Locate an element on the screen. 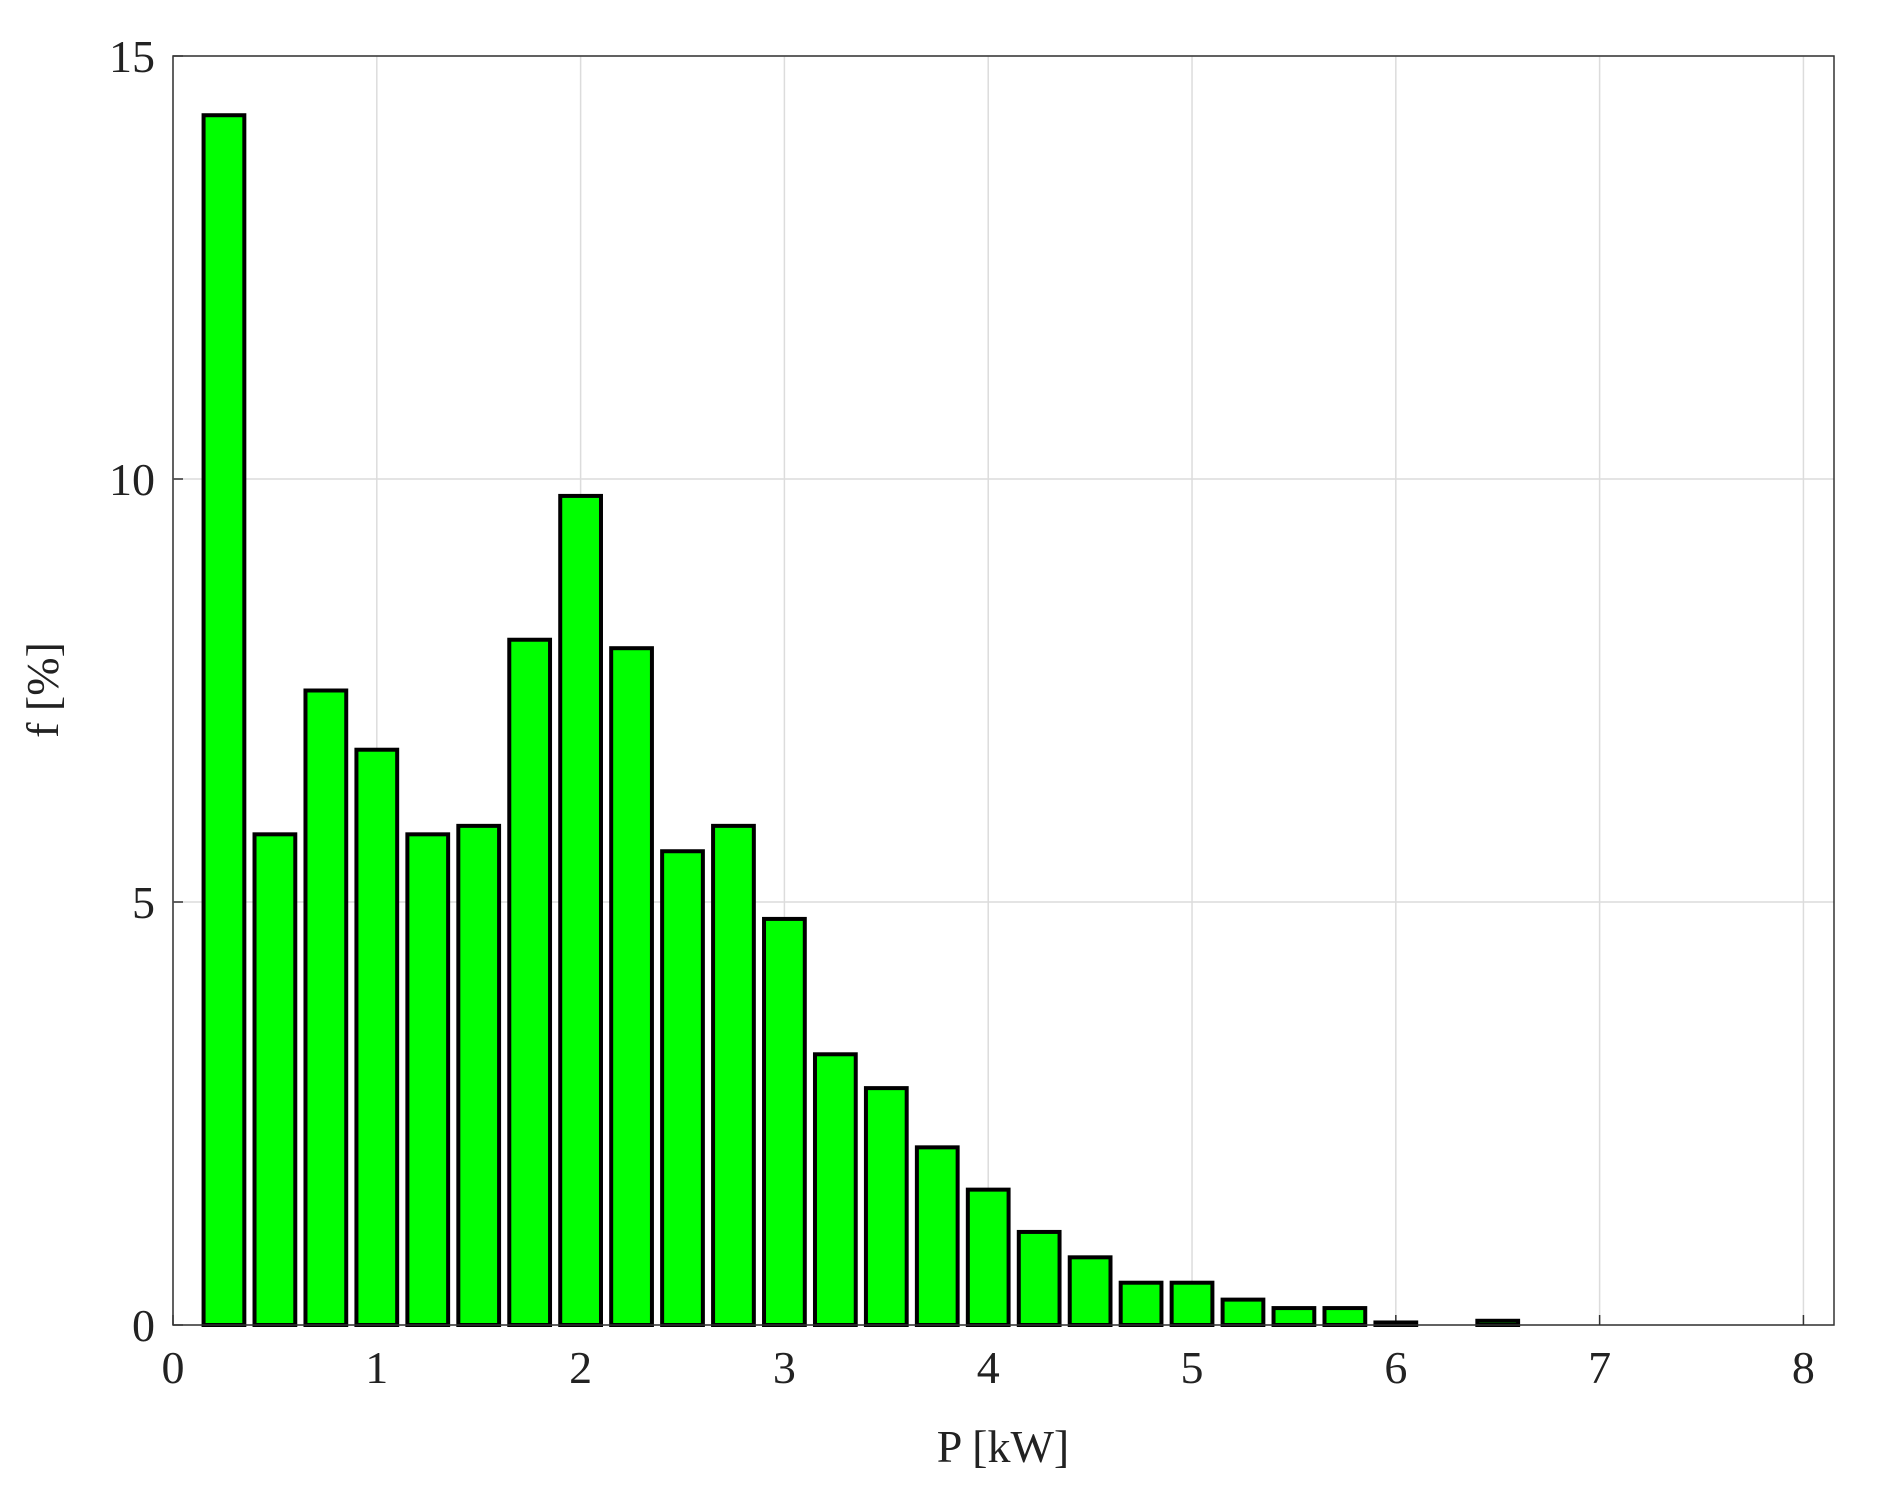  y-axis-label: f [%] is located at coordinates (42, 690).